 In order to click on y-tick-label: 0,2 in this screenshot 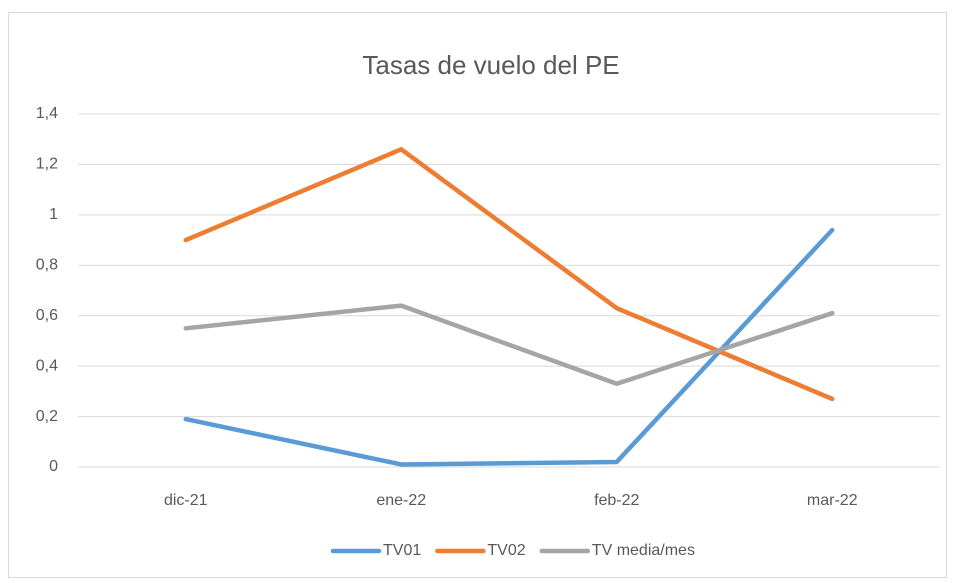, I will do `click(47, 416)`.